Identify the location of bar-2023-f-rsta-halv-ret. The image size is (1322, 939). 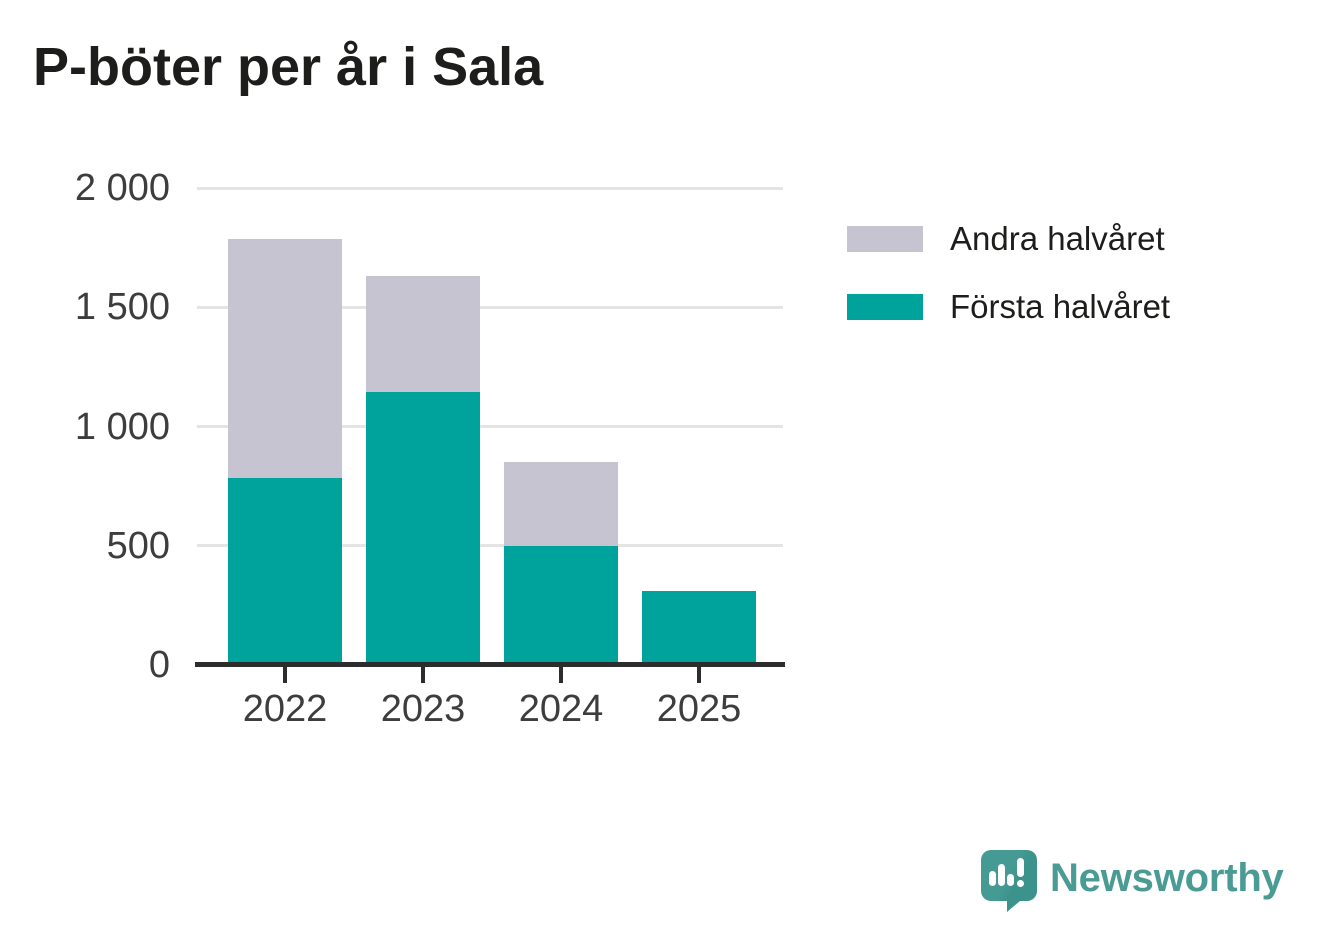
(423, 528).